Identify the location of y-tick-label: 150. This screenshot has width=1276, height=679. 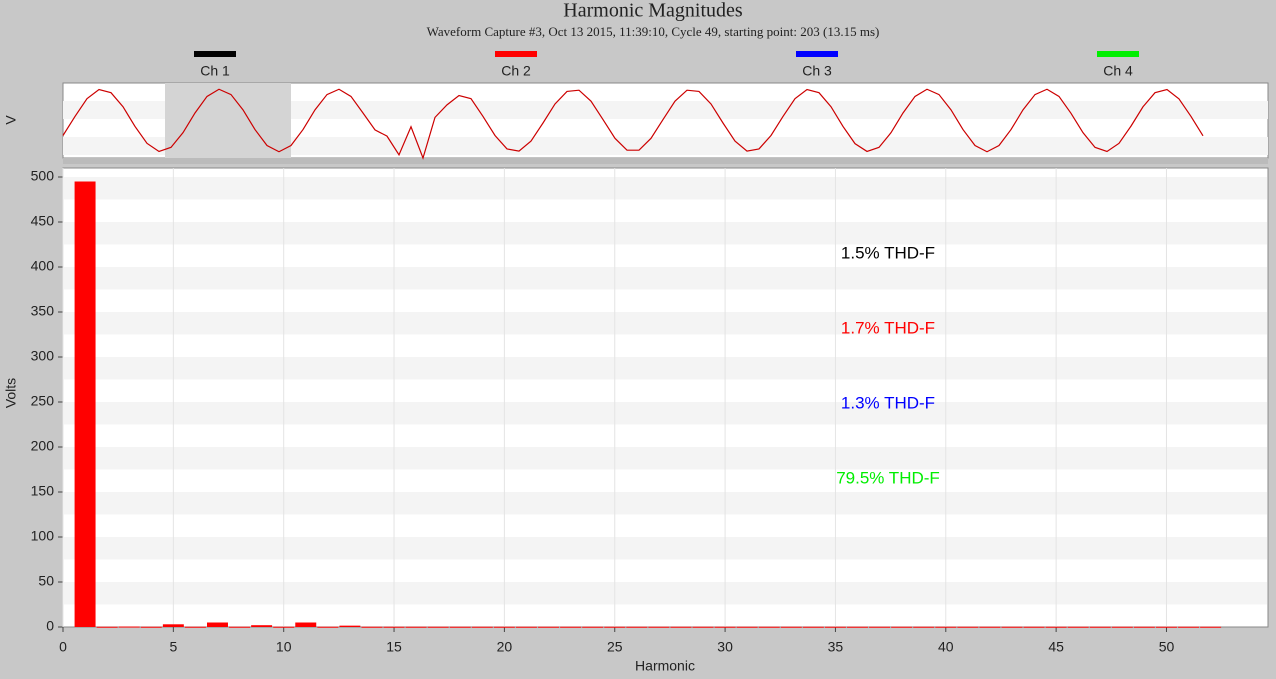
(43, 491).